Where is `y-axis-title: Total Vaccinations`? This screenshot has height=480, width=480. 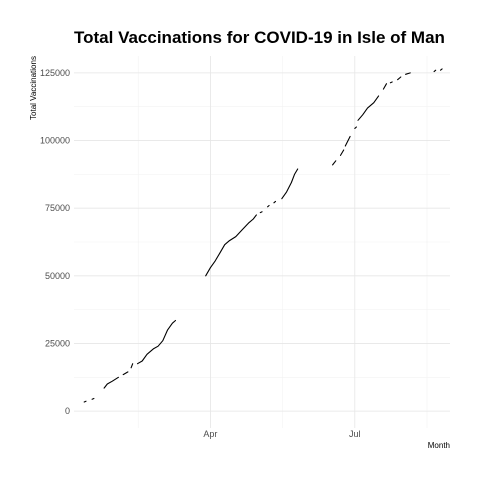
y-axis-title: Total Vaccinations is located at coordinates (33, 88).